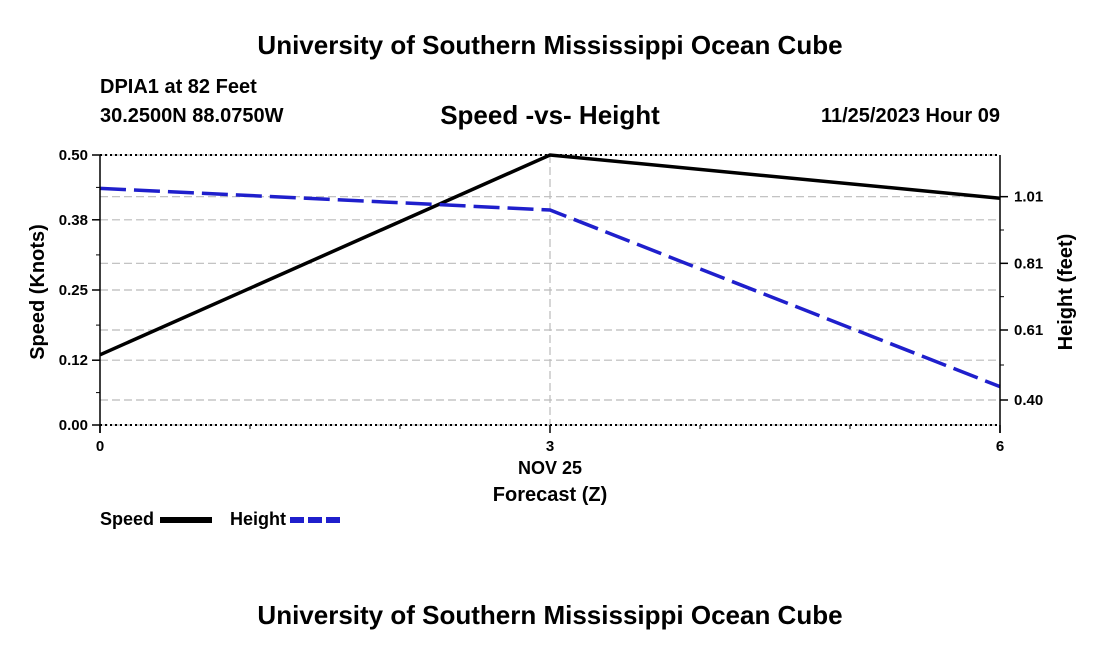 This screenshot has width=1100, height=650. I want to click on right-tick-label-0: 0.40, so click(1028, 400).